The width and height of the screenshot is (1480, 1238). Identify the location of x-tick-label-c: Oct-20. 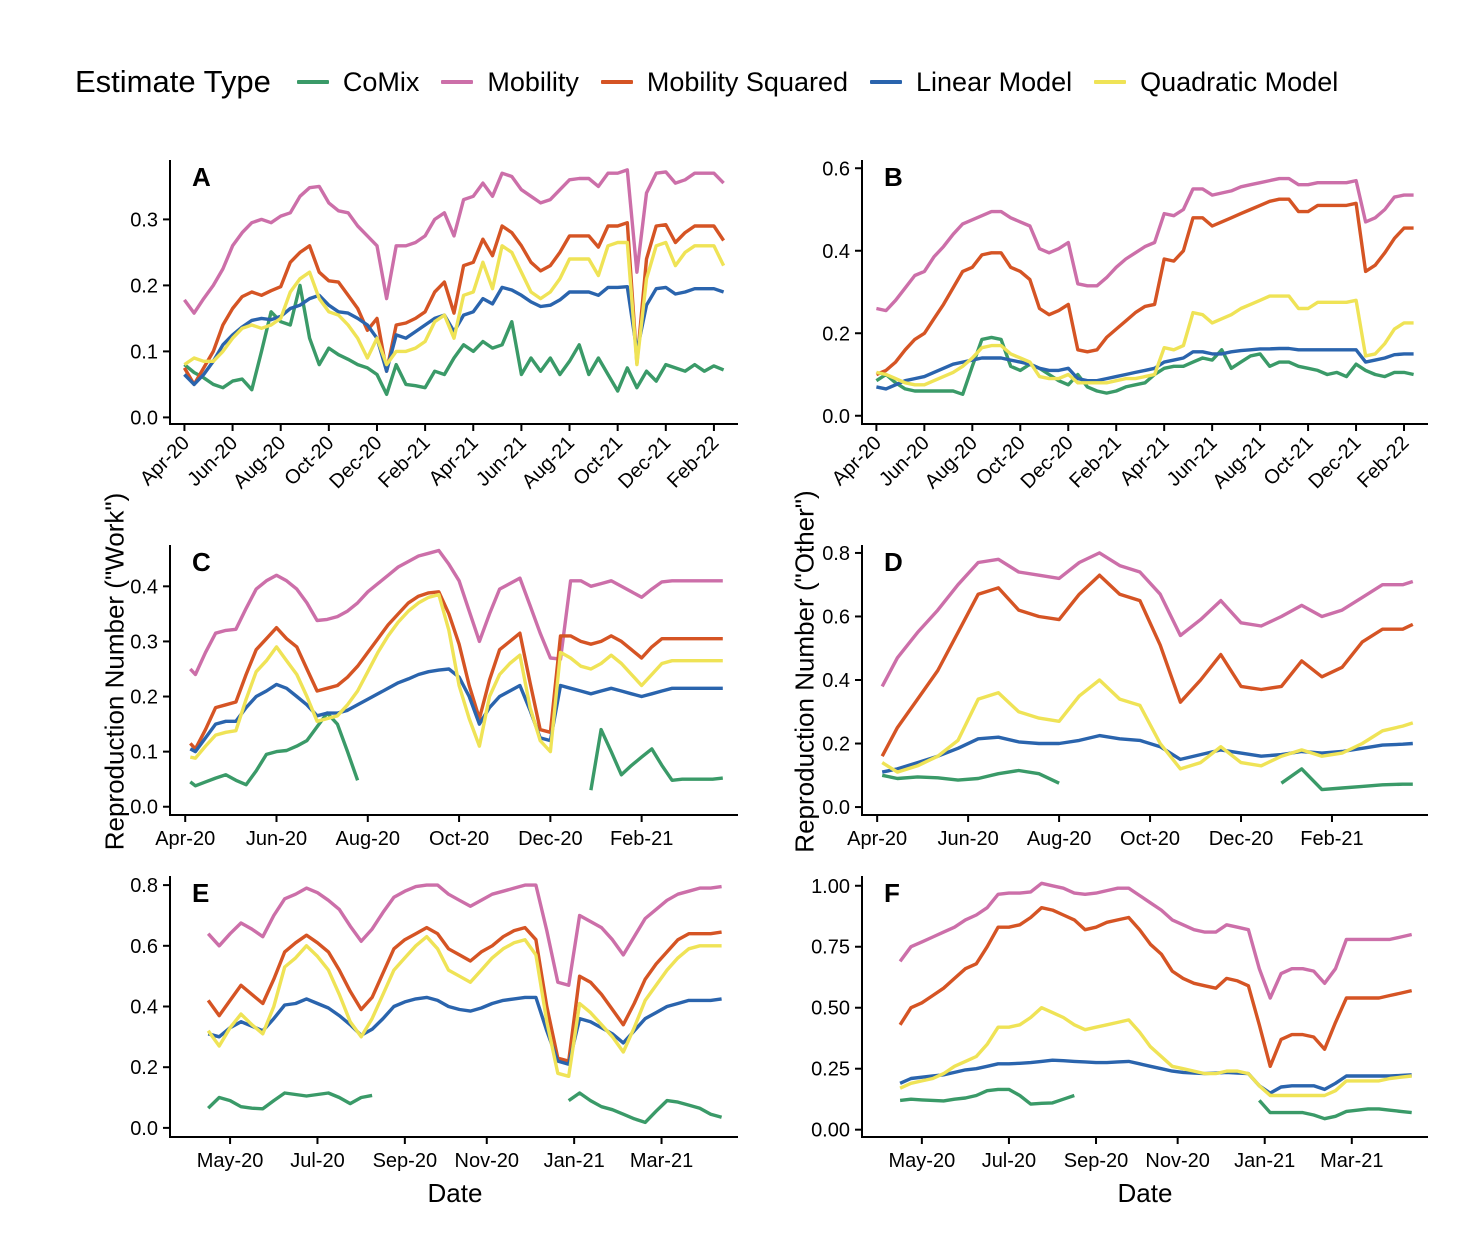
(459, 839).